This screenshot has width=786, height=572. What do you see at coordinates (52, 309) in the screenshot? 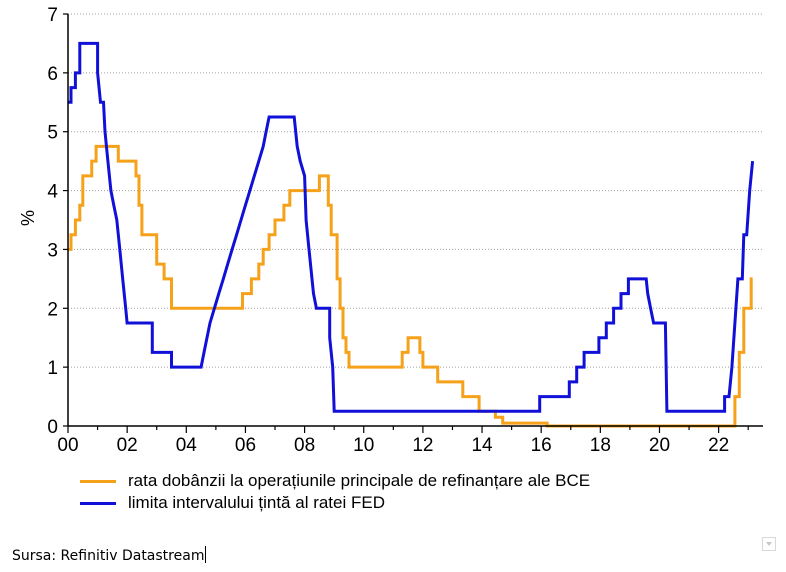
I see `y-tick-label: 2` at bounding box center [52, 309].